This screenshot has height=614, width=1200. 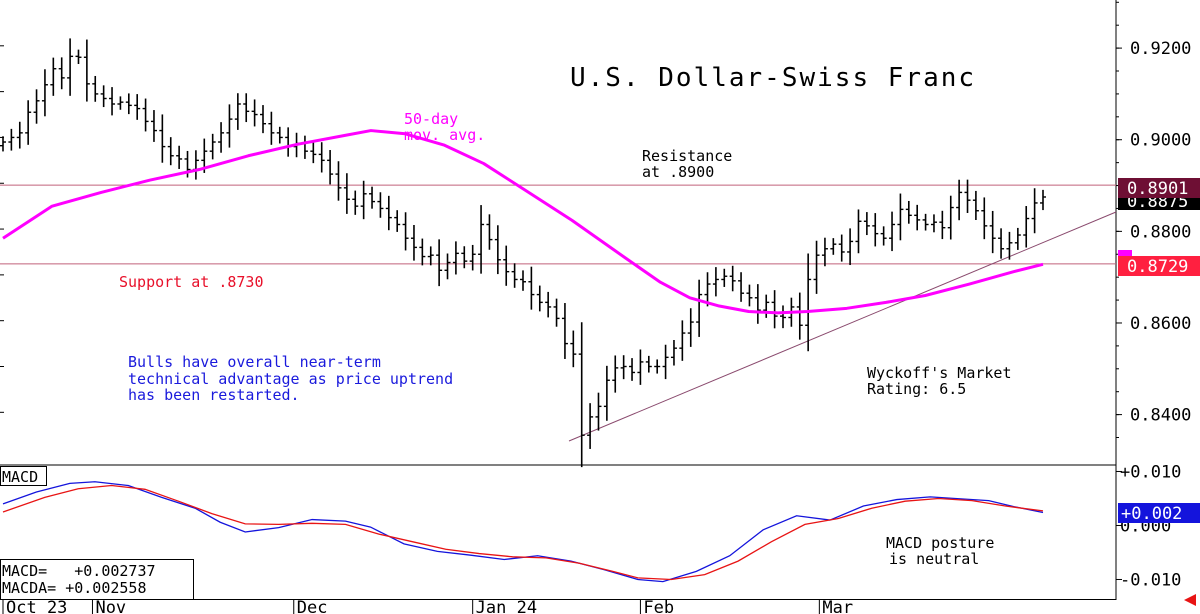 I want to click on month-label: Feb, so click(x=658, y=606).